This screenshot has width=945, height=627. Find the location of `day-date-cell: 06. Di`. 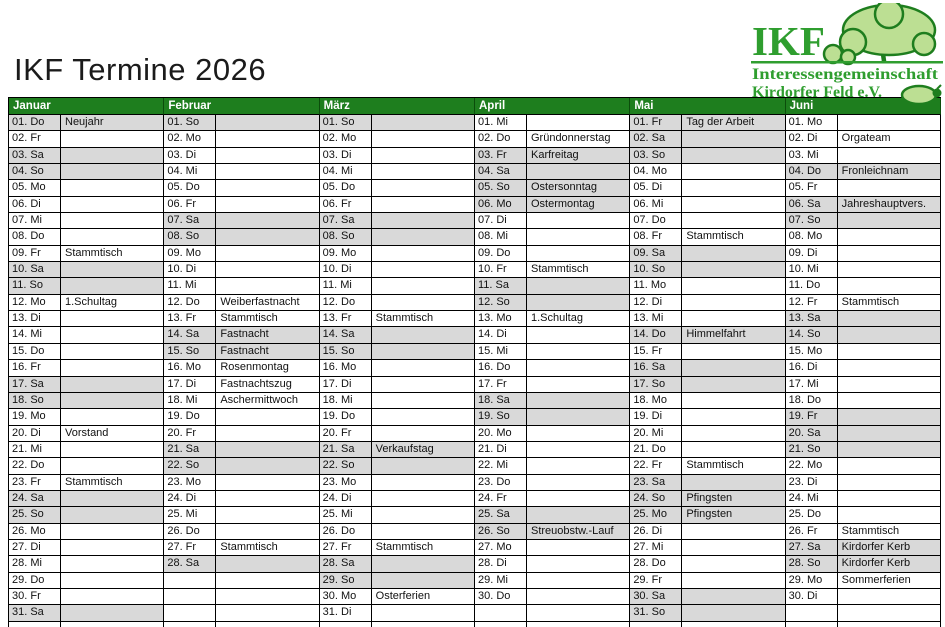

day-date-cell: 06. Di is located at coordinates (35, 205).